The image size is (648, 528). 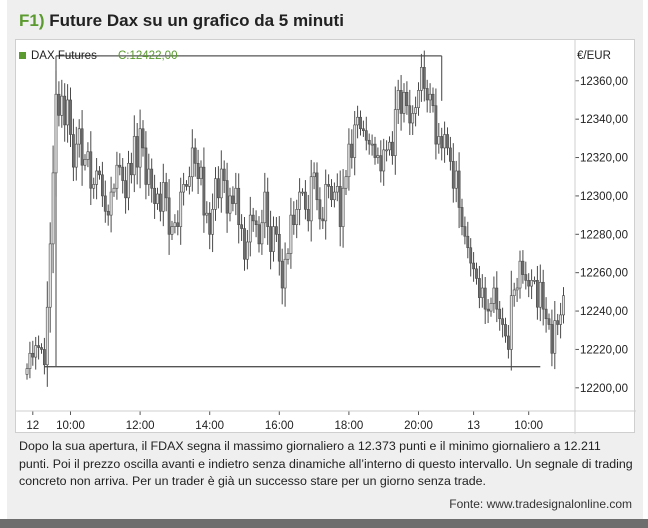 What do you see at coordinates (124, 56) in the screenshot?
I see `legend-price-prefix: C:` at bounding box center [124, 56].